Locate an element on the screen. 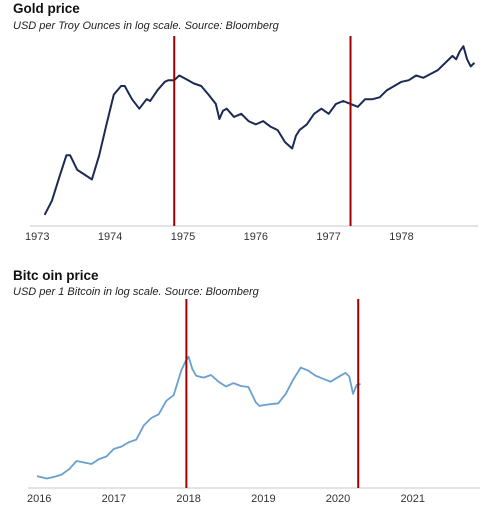  btc-x-tick-label: 2021 is located at coordinates (413, 499).